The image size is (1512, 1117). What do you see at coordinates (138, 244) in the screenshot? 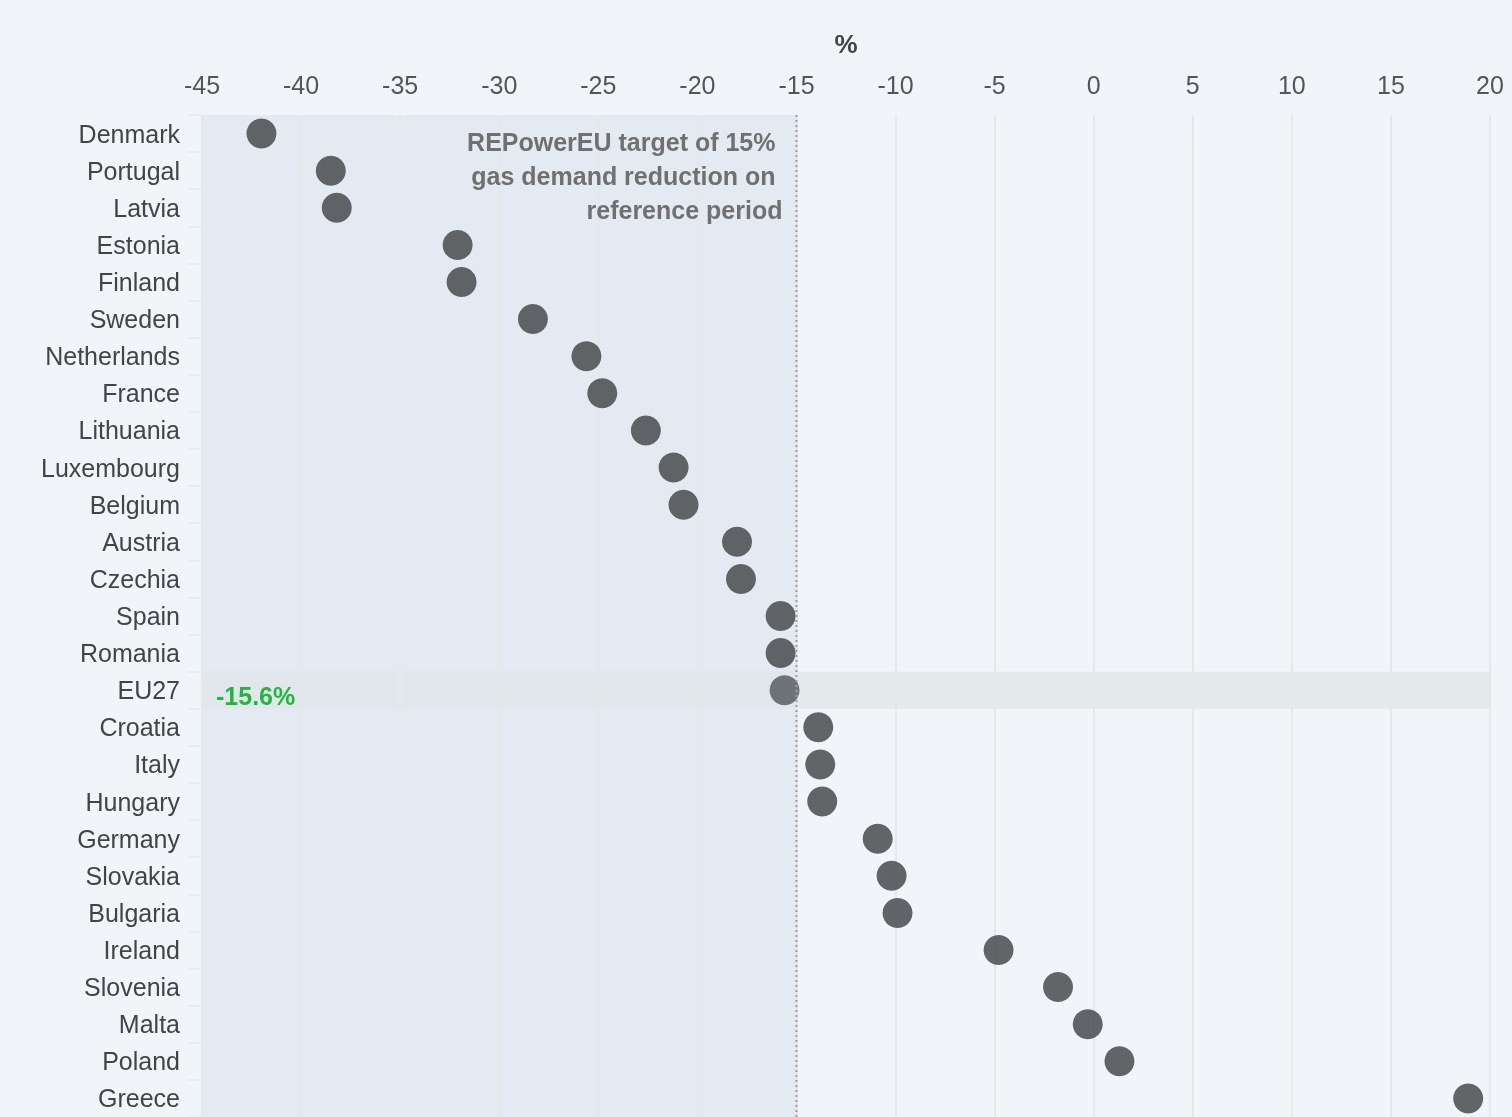
I see `y-tick-label: Estonia` at bounding box center [138, 244].